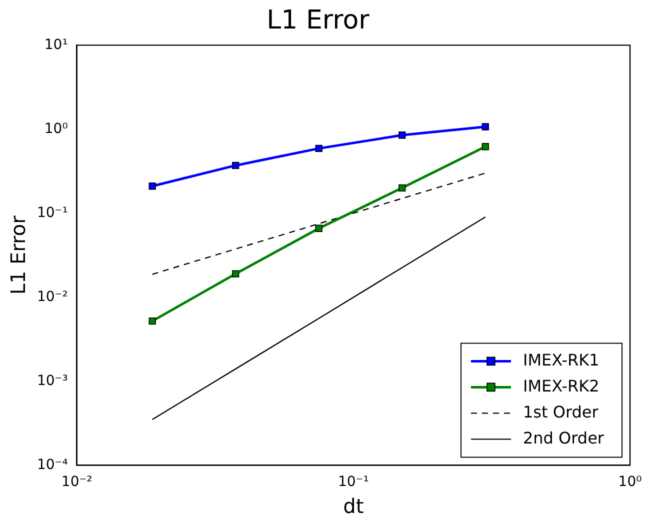  I want to click on line-series, so click(319, 223).